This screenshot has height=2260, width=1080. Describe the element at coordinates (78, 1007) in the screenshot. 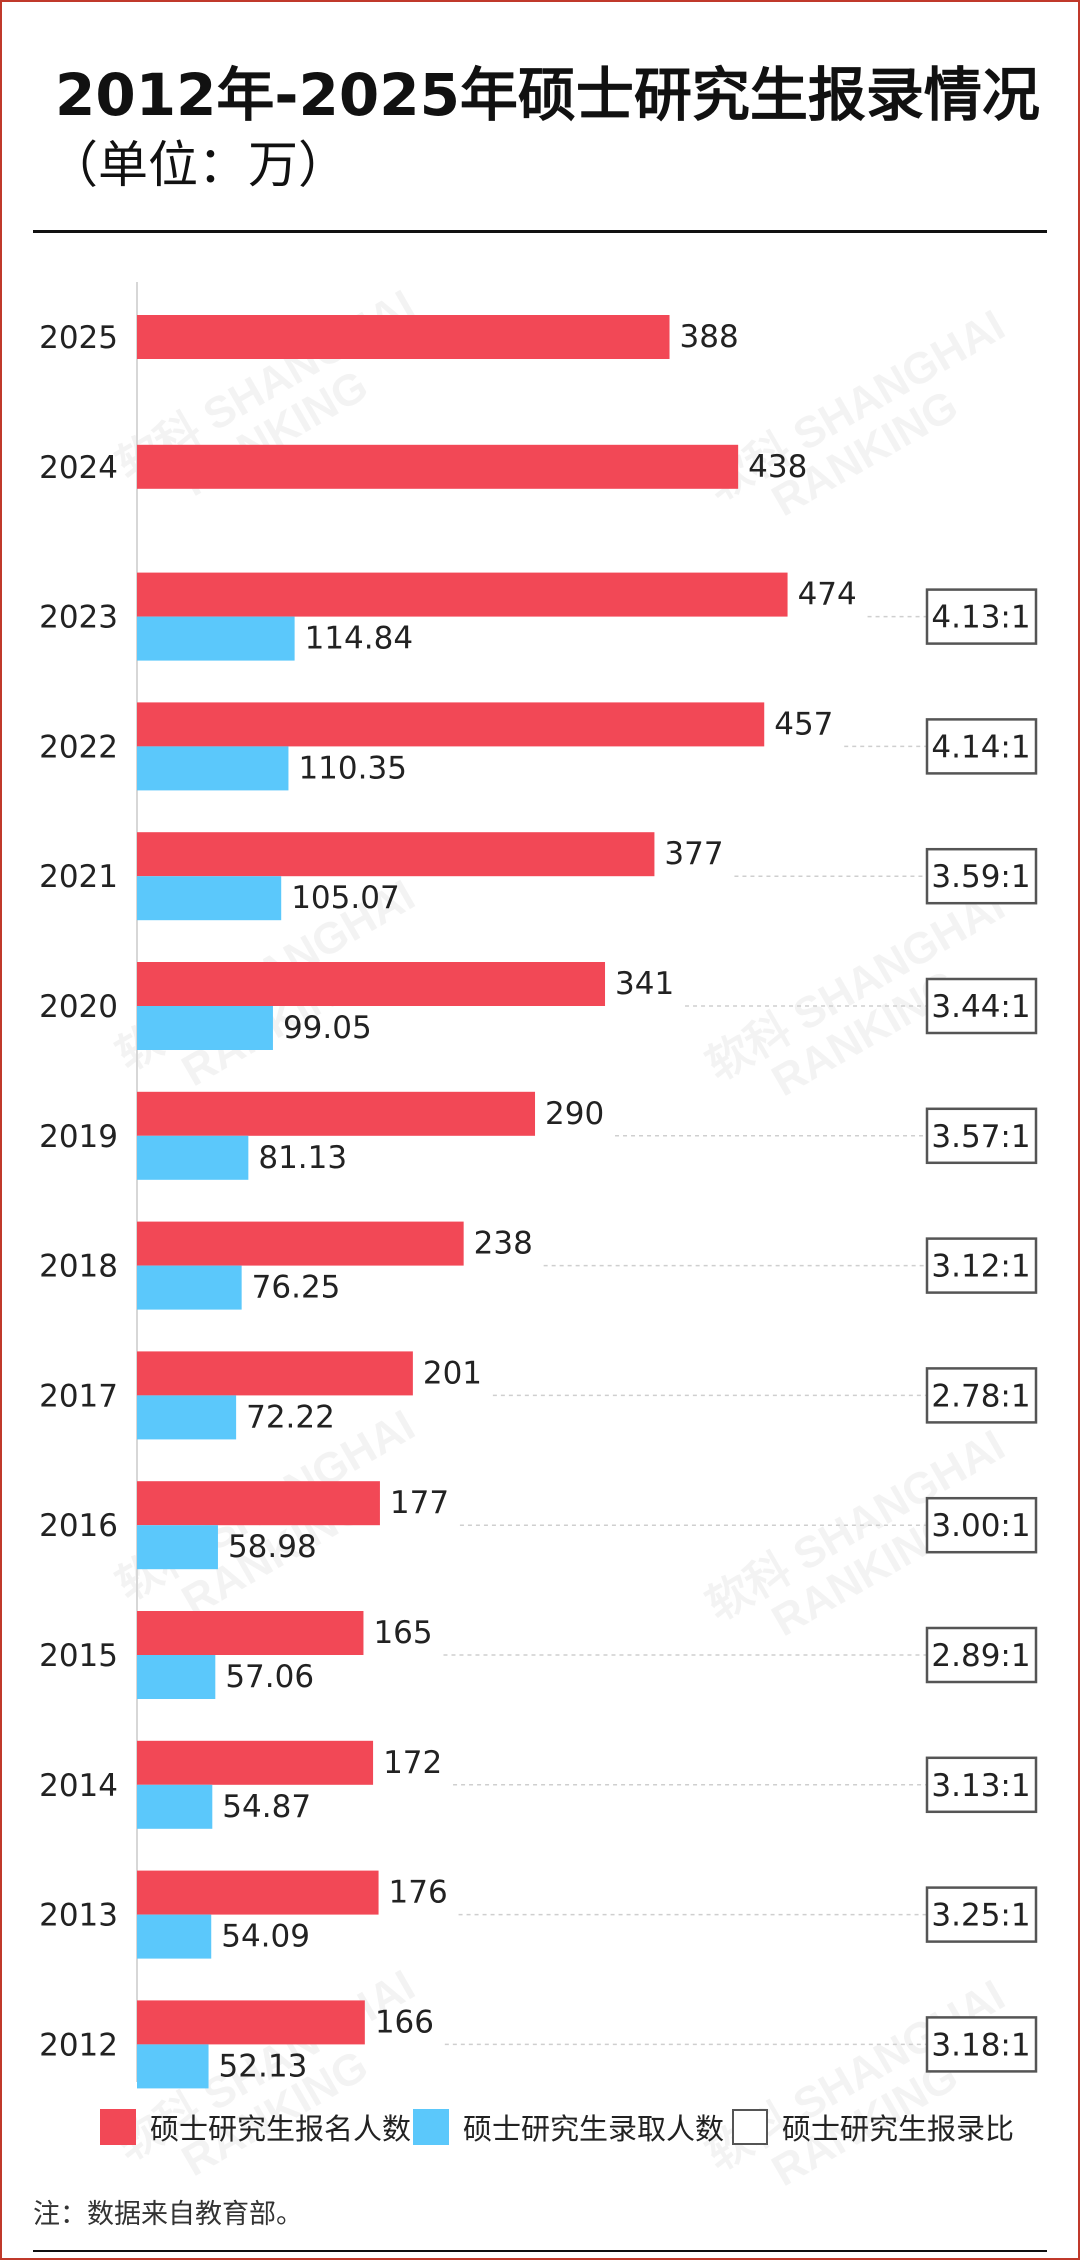

I see `year-label: 2020` at that location.